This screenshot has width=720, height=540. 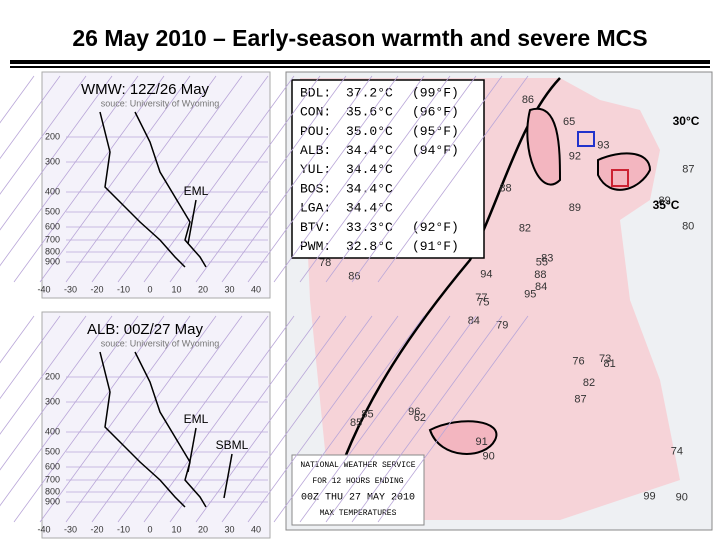 I want to click on station-f: (92°F), so click(x=435, y=227).